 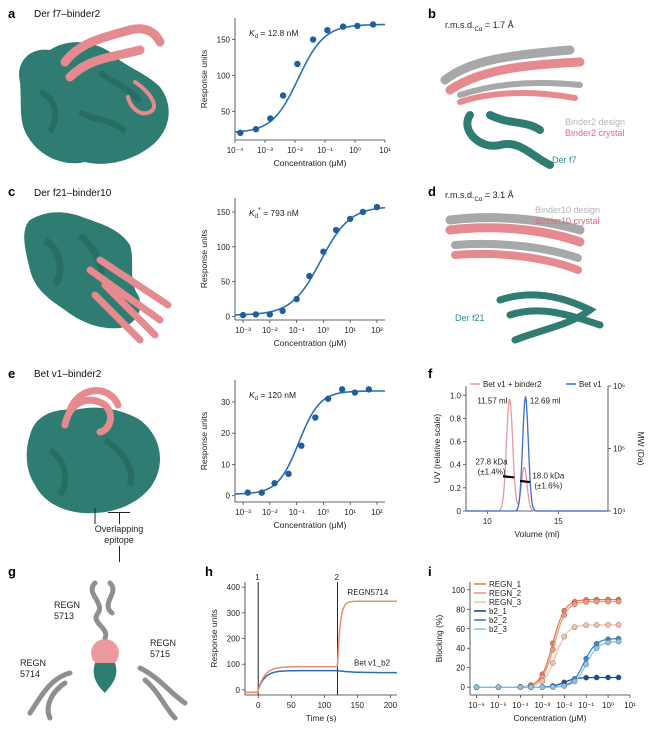 What do you see at coordinates (470, 318) in the screenshot?
I see `panel-d-target: Der f21` at bounding box center [470, 318].